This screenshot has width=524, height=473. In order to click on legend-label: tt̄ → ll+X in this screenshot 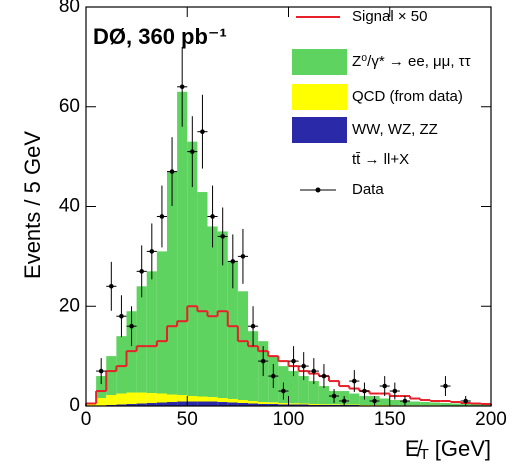, I will do `click(380, 159)`.